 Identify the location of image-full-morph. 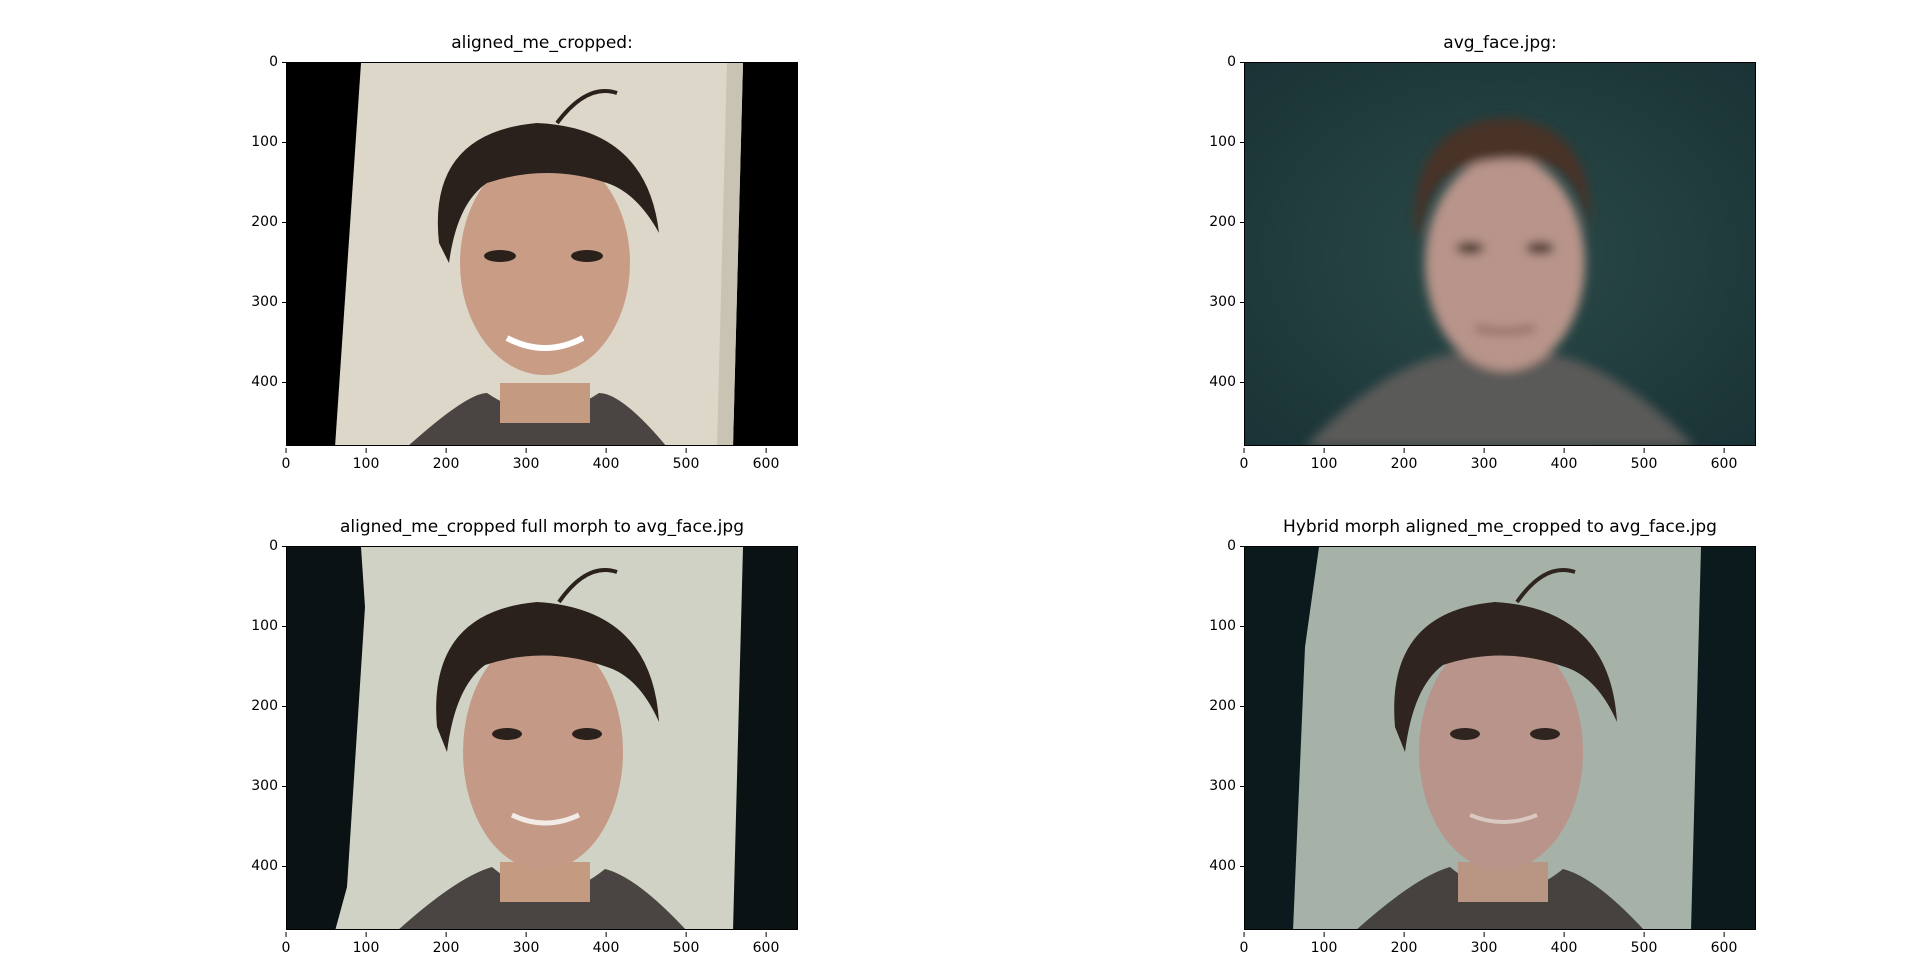
(542, 738).